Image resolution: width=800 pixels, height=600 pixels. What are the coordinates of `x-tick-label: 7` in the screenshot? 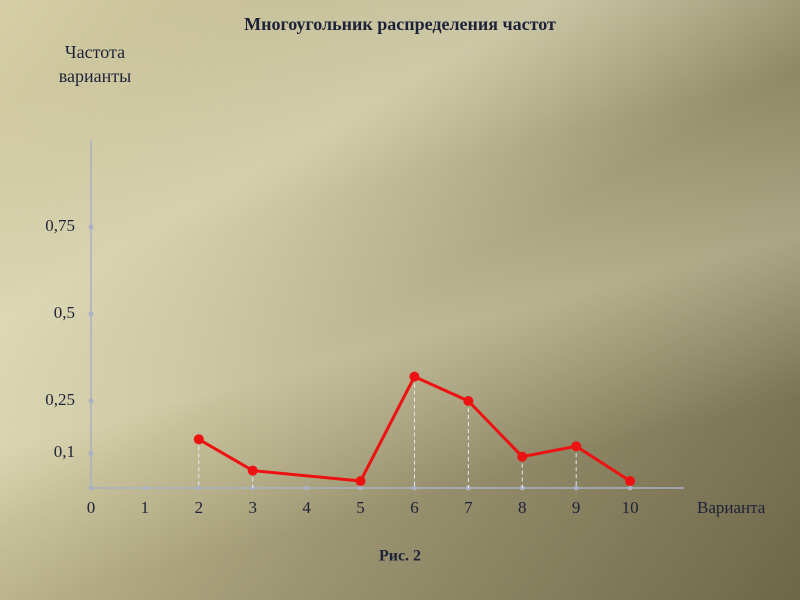 It's located at (468, 507).